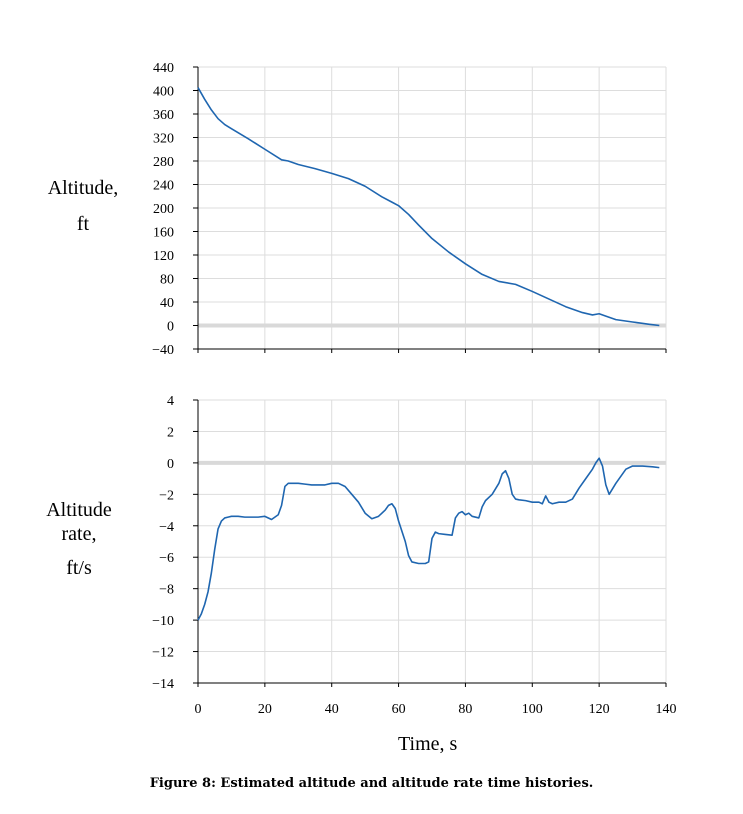  I want to click on x-tick-label: 120, so click(599, 709).